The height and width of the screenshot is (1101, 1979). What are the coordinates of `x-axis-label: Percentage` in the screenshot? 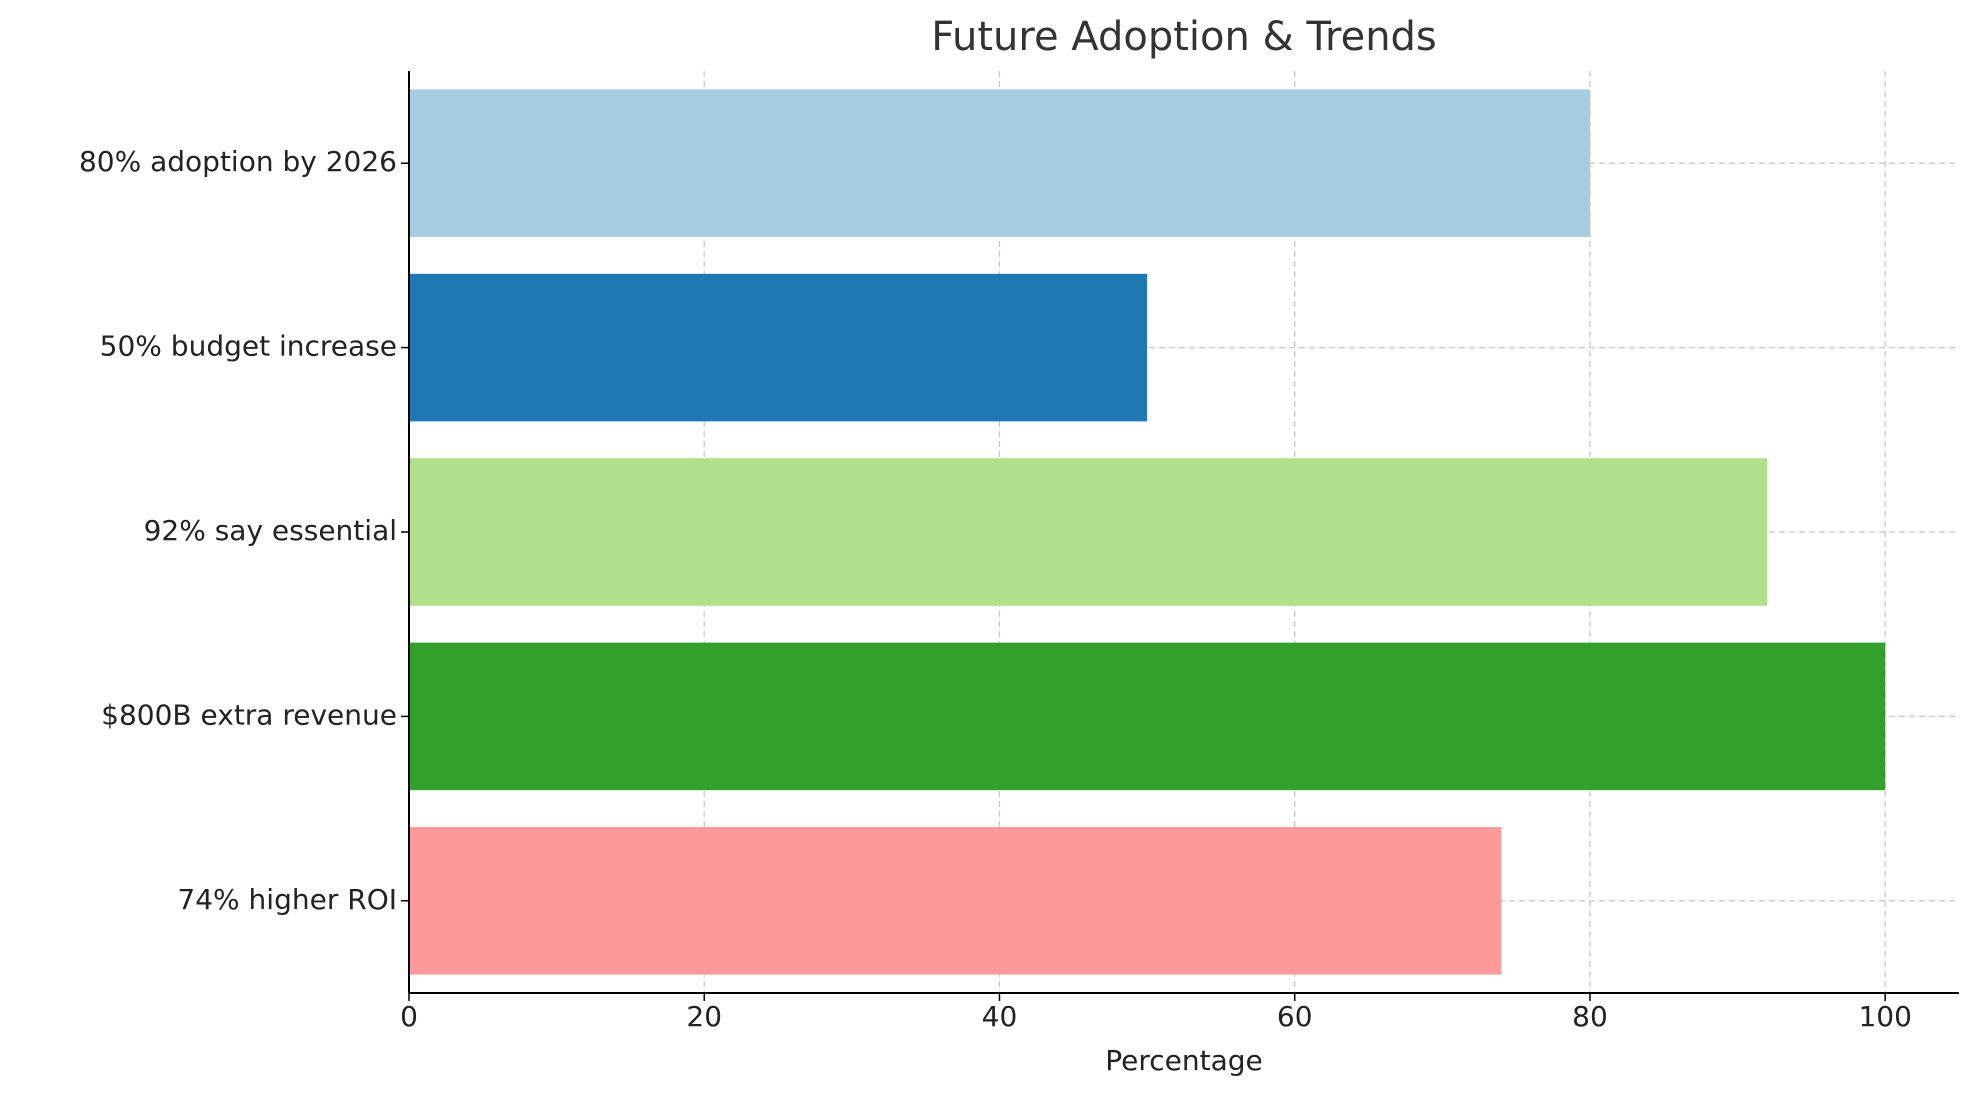 It's located at (1184, 1060).